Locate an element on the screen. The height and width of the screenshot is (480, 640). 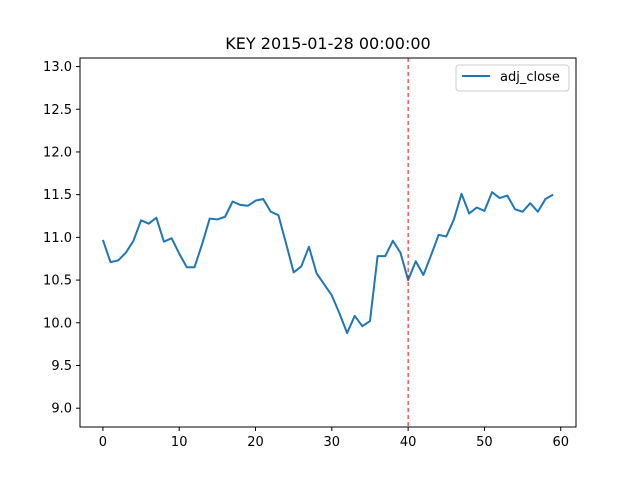
x-tick-label: 50 is located at coordinates (484, 442).